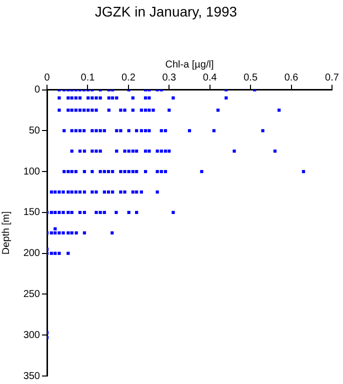 The image size is (343, 384). Describe the element at coordinates (189, 65) in the screenshot. I see `x-axis-title: Chl-a [µg/l]` at that location.